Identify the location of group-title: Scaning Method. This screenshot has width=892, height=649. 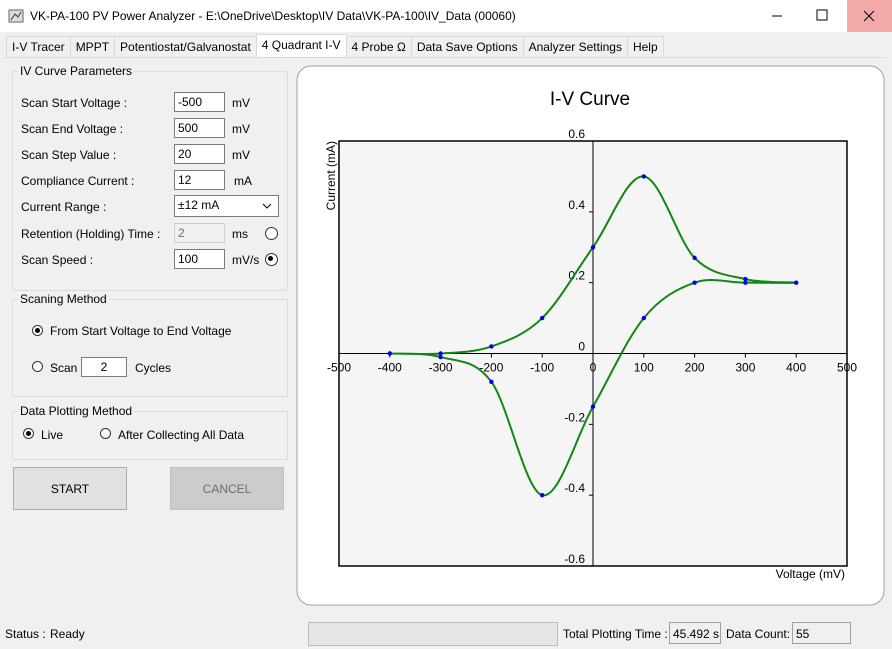
(63, 299).